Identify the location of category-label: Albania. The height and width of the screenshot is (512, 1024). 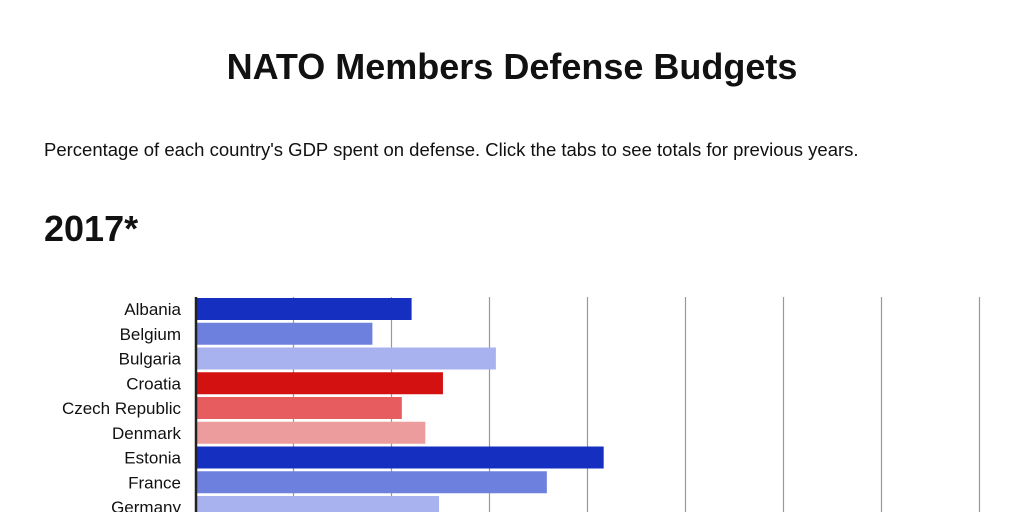
(152, 309).